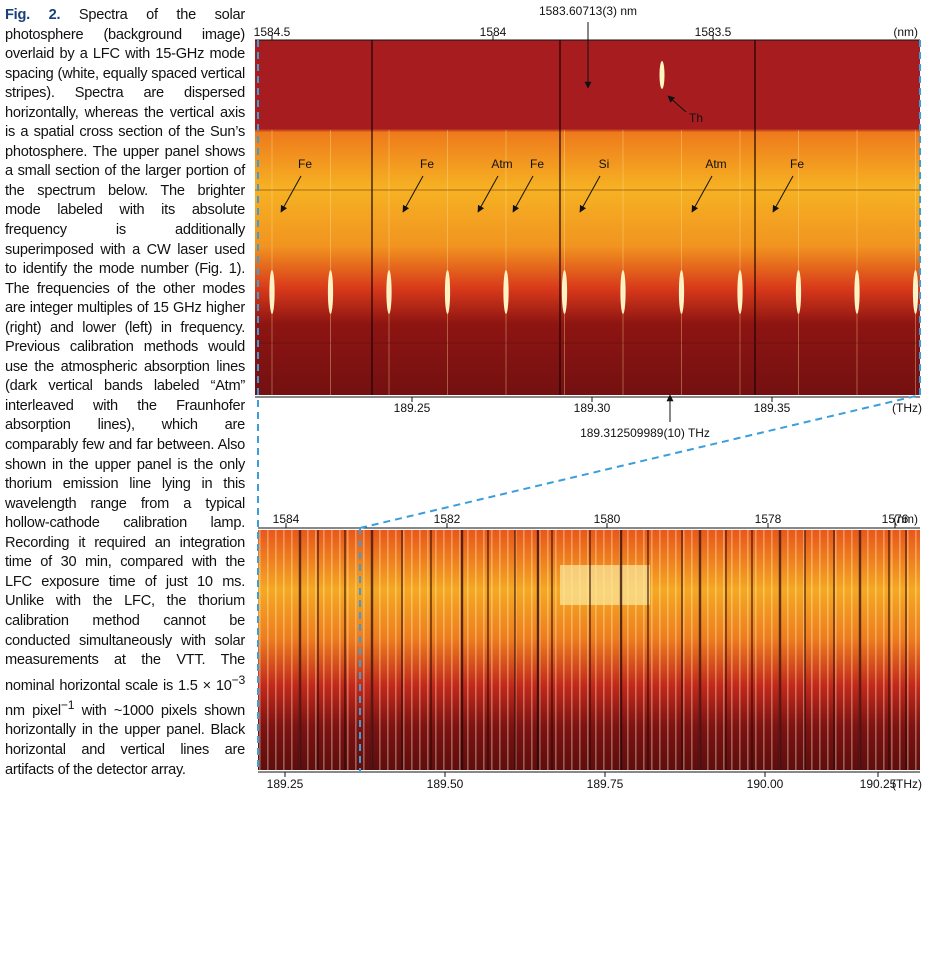  I want to click on tick-label: 1583.5, so click(713, 32).